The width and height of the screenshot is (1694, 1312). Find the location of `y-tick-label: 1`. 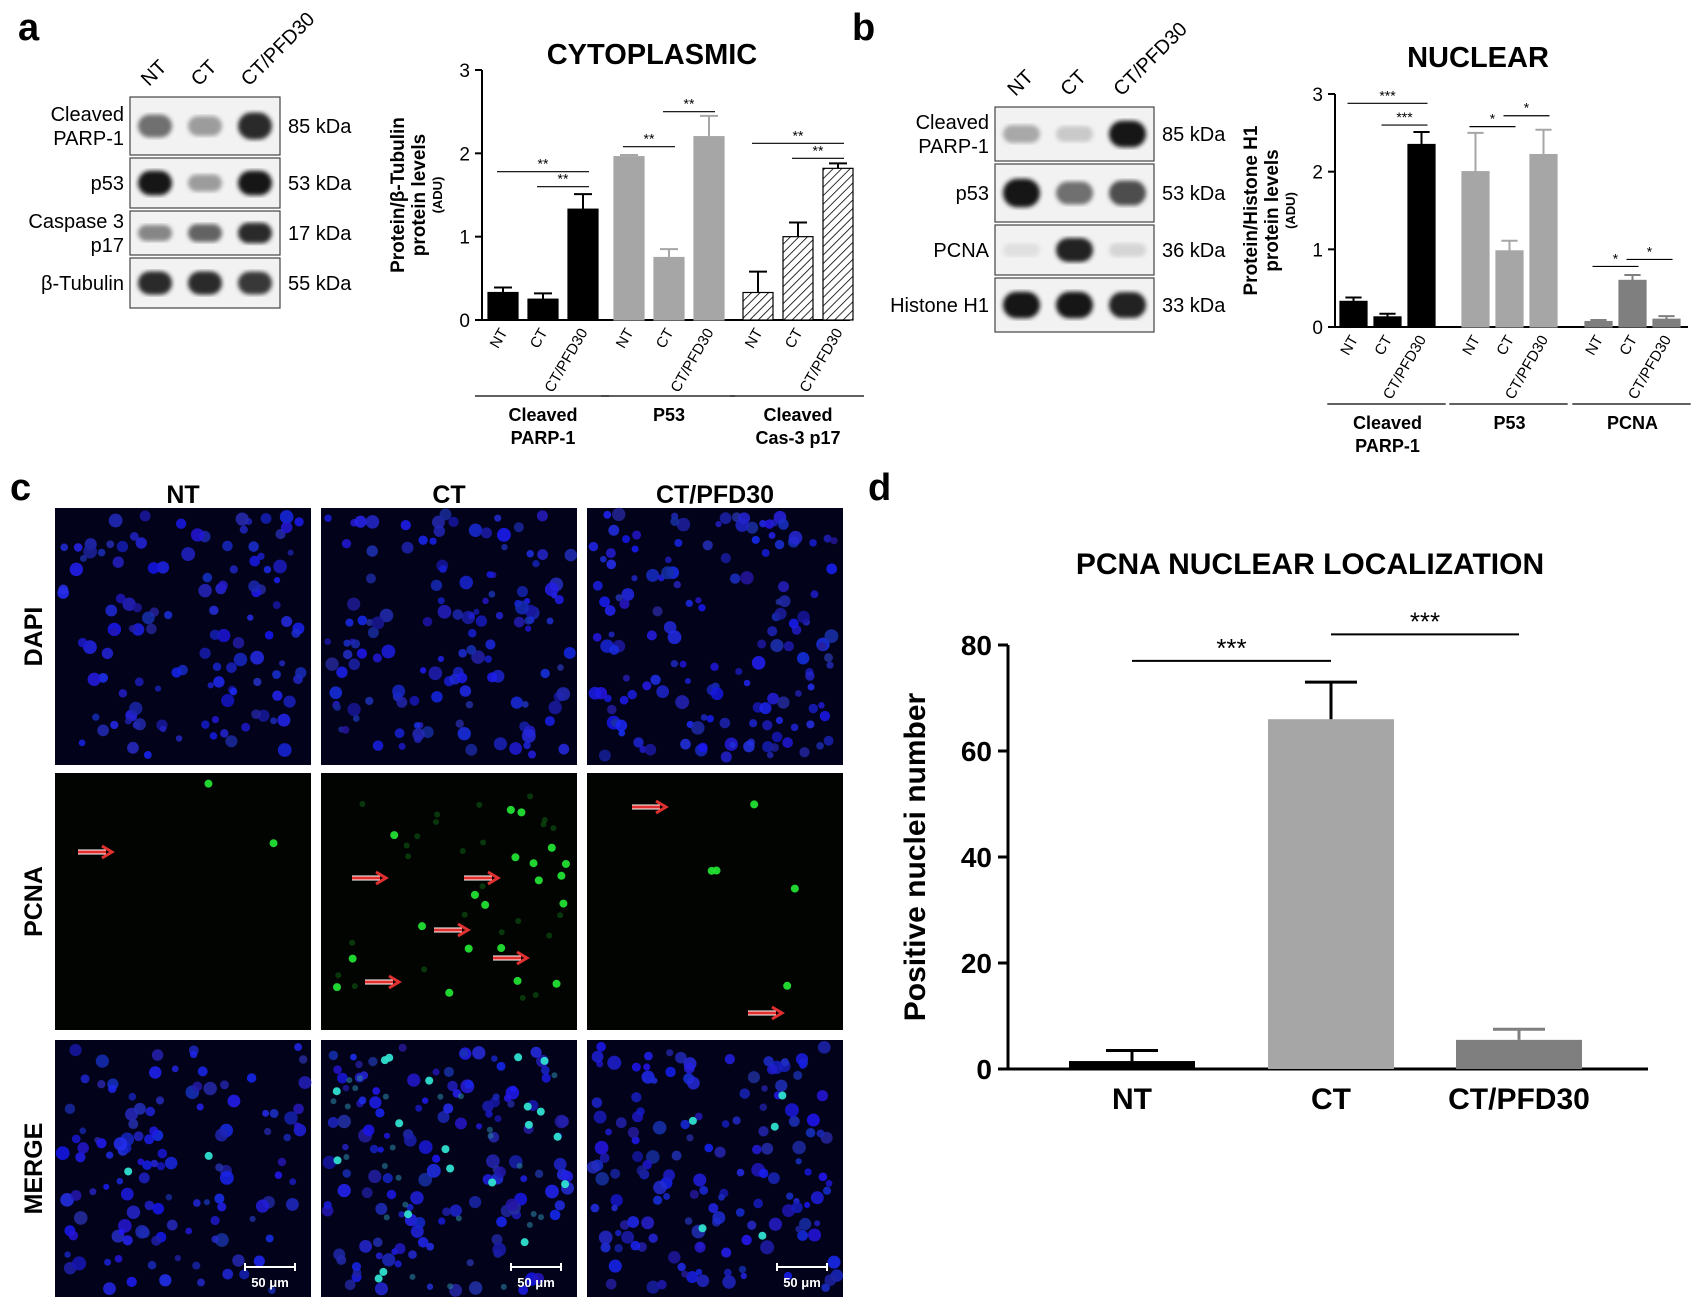

y-tick-label: 1 is located at coordinates (464, 238).